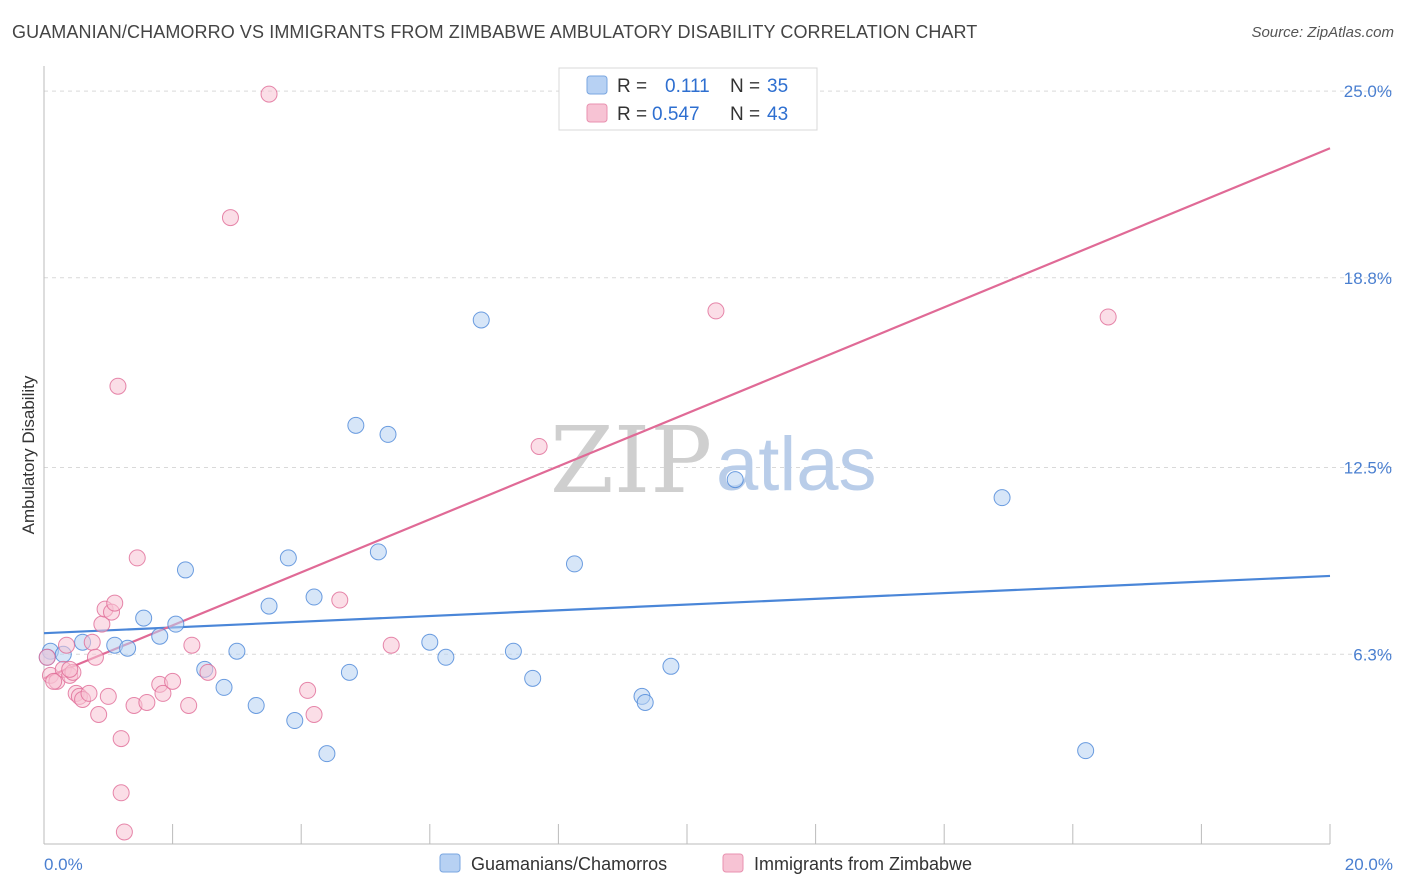 The image size is (1406, 892). What do you see at coordinates (1369, 864) in the screenshot?
I see `x-tick-label: 20.0%` at bounding box center [1369, 864].